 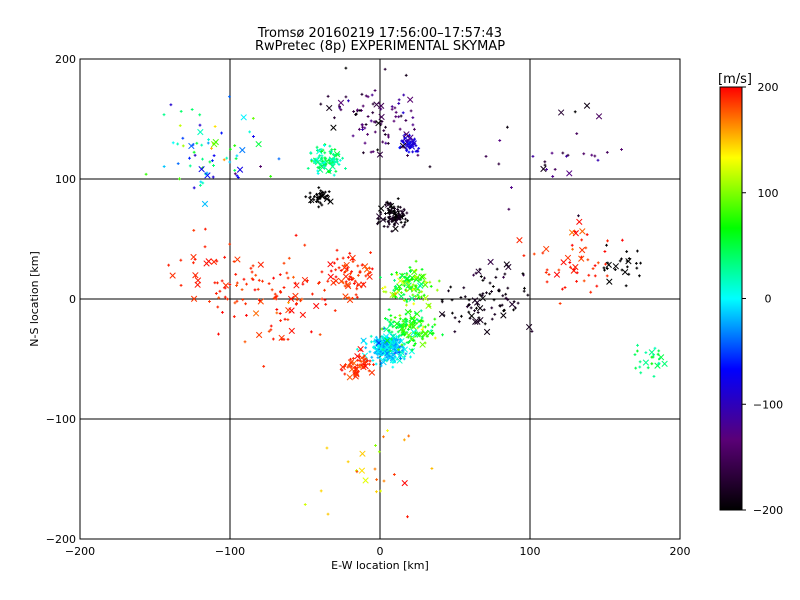 I want to click on y-tick-label: 100, so click(x=65, y=179).